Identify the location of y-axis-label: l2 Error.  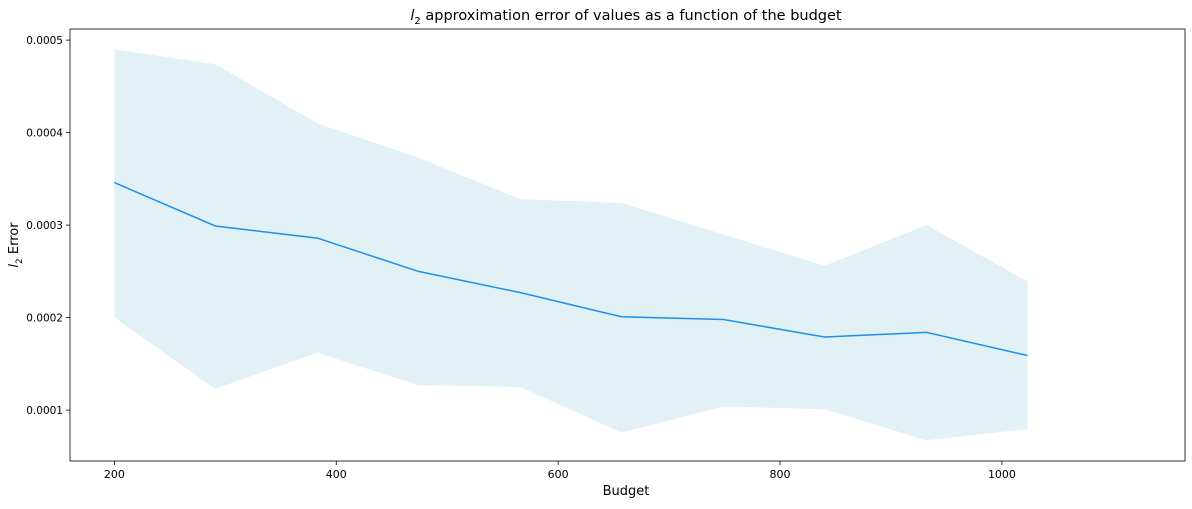
(16, 245).